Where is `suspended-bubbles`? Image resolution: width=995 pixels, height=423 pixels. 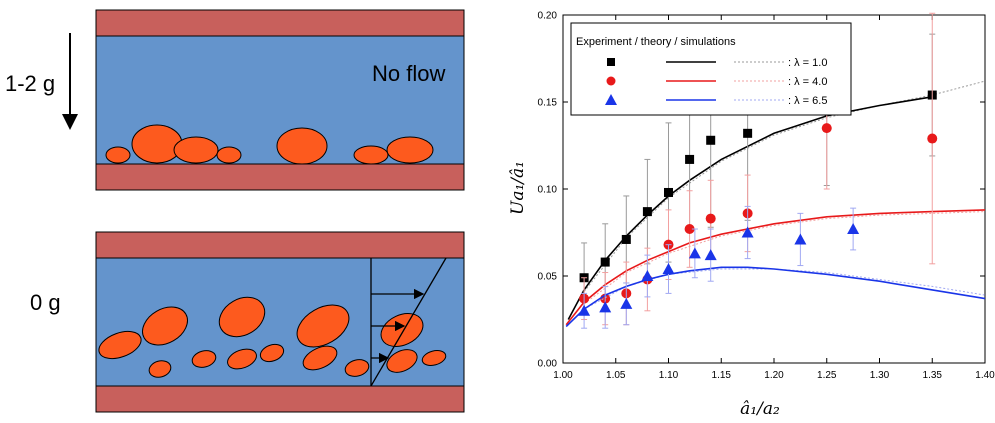
suspended-bubbles is located at coordinates (272, 337).